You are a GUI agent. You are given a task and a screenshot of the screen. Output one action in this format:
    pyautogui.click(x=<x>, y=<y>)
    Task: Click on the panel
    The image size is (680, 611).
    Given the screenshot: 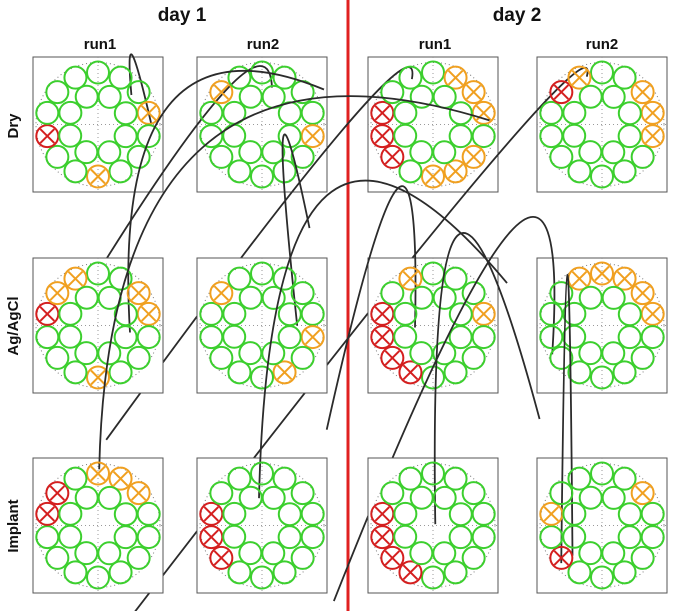 What is the action you would take?
    pyautogui.click(x=602, y=434)
    